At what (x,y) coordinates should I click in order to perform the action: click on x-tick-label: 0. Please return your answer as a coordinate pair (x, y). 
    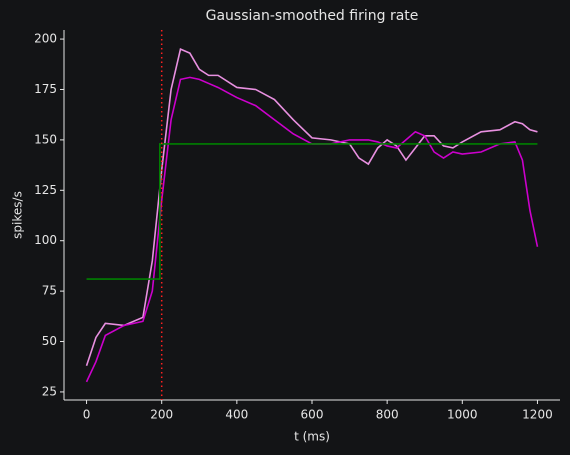
    Looking at the image, I should click on (87, 415).